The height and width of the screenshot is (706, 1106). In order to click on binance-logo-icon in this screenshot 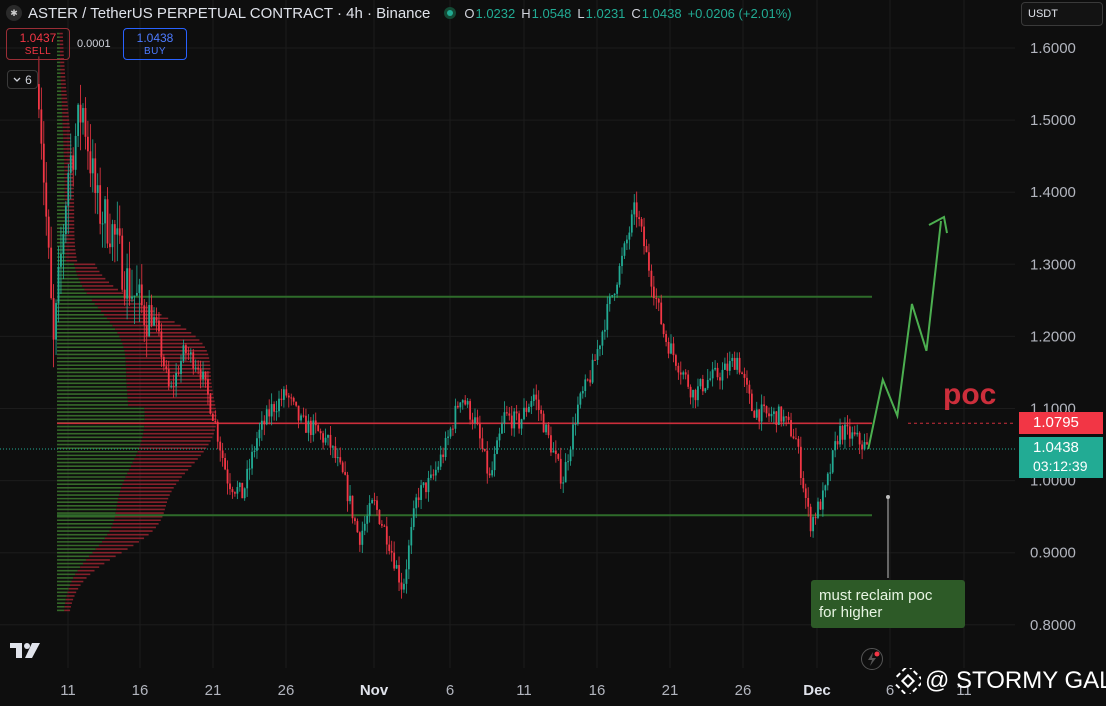, I will do `click(908, 681)`.